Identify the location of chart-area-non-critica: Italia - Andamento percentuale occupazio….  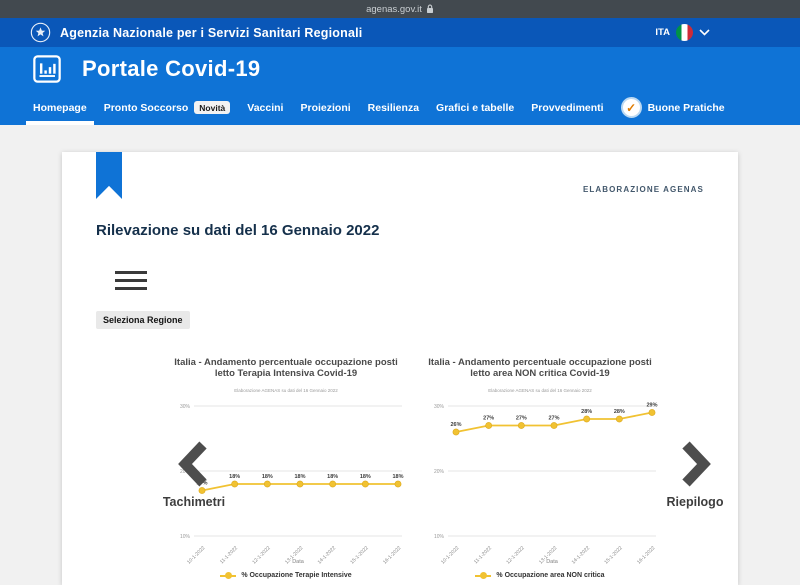
(540, 463).